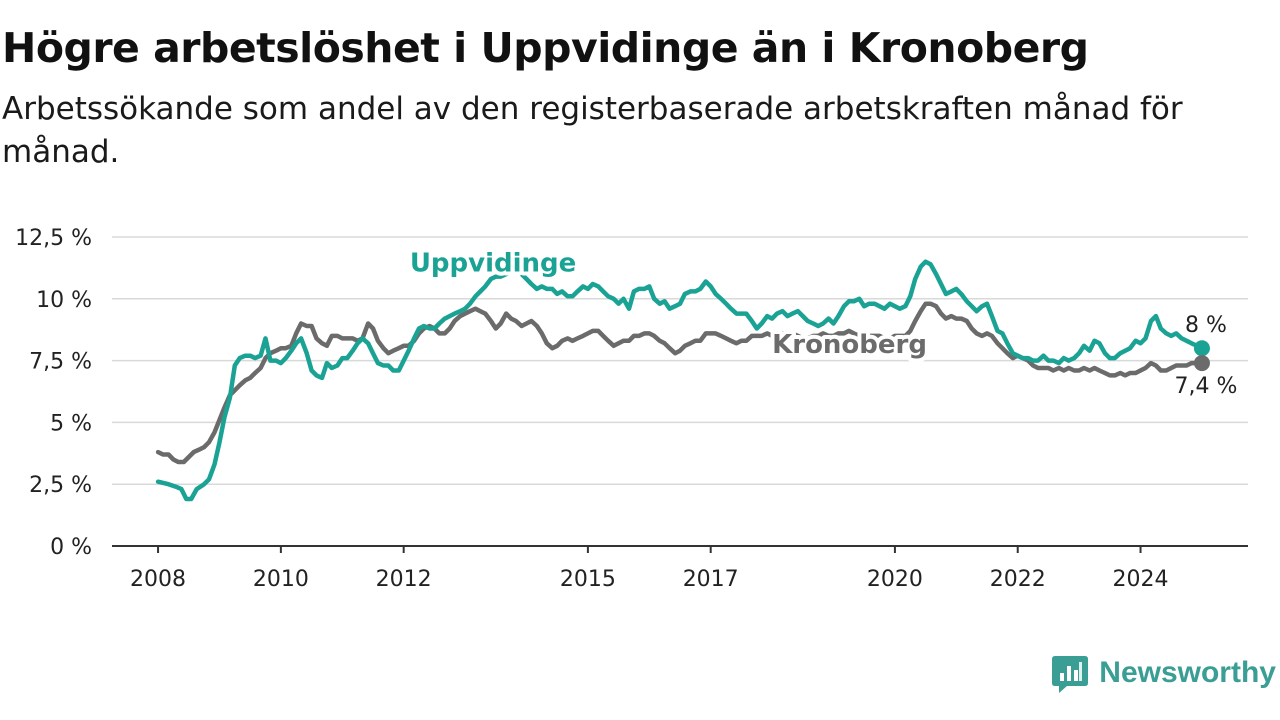  What do you see at coordinates (1206, 325) in the screenshot?
I see `end-value-label: 8 %` at bounding box center [1206, 325].